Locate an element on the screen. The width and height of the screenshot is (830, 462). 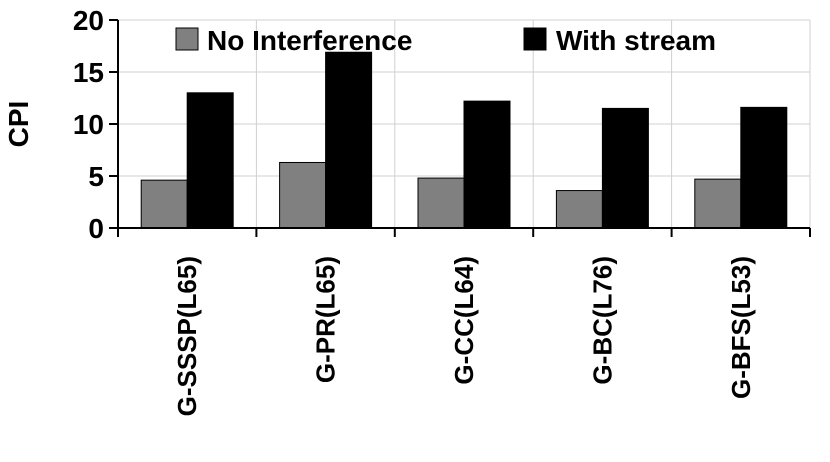
category-label: G-CC(L64) is located at coordinates (464, 320).